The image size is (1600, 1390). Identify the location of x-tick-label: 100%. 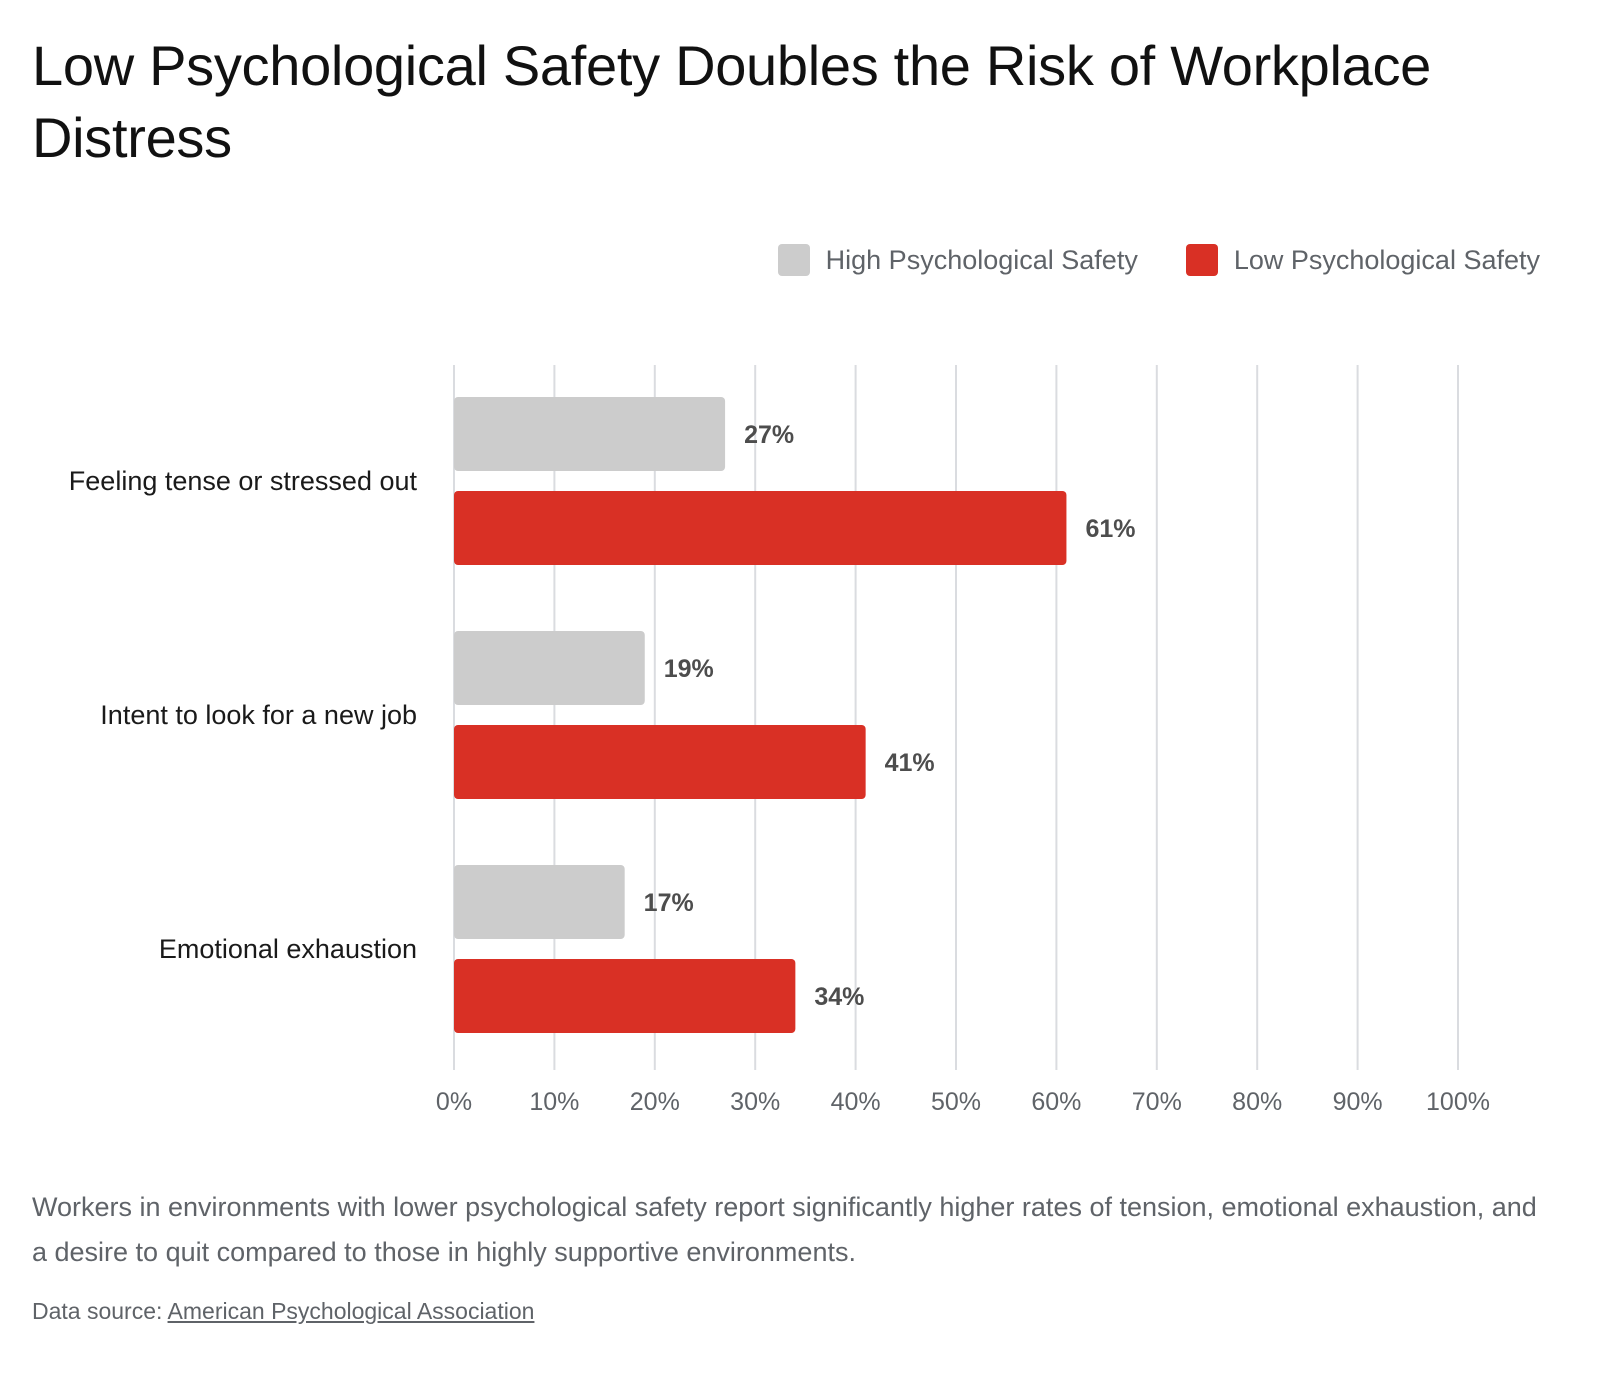
(1458, 1102).